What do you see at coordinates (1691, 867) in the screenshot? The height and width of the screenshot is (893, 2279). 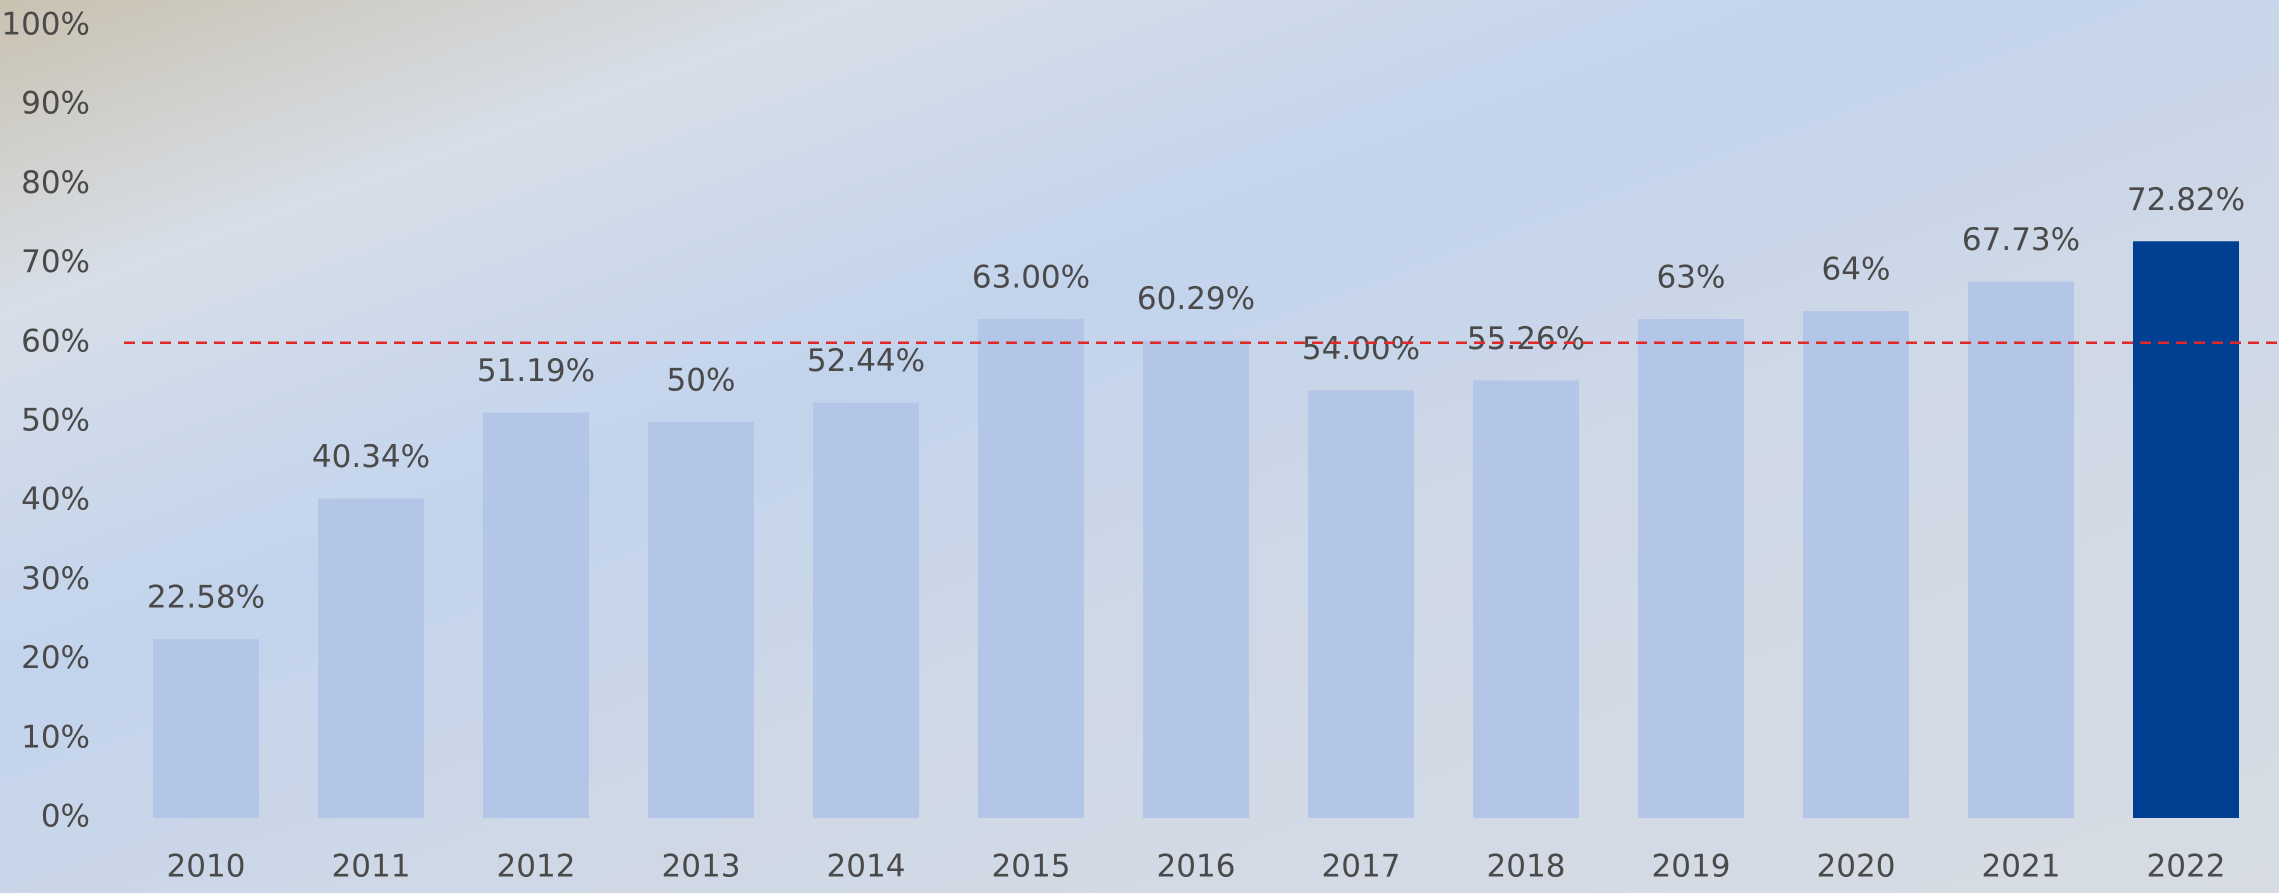 I see `x-tick-label: 2019` at bounding box center [1691, 867].